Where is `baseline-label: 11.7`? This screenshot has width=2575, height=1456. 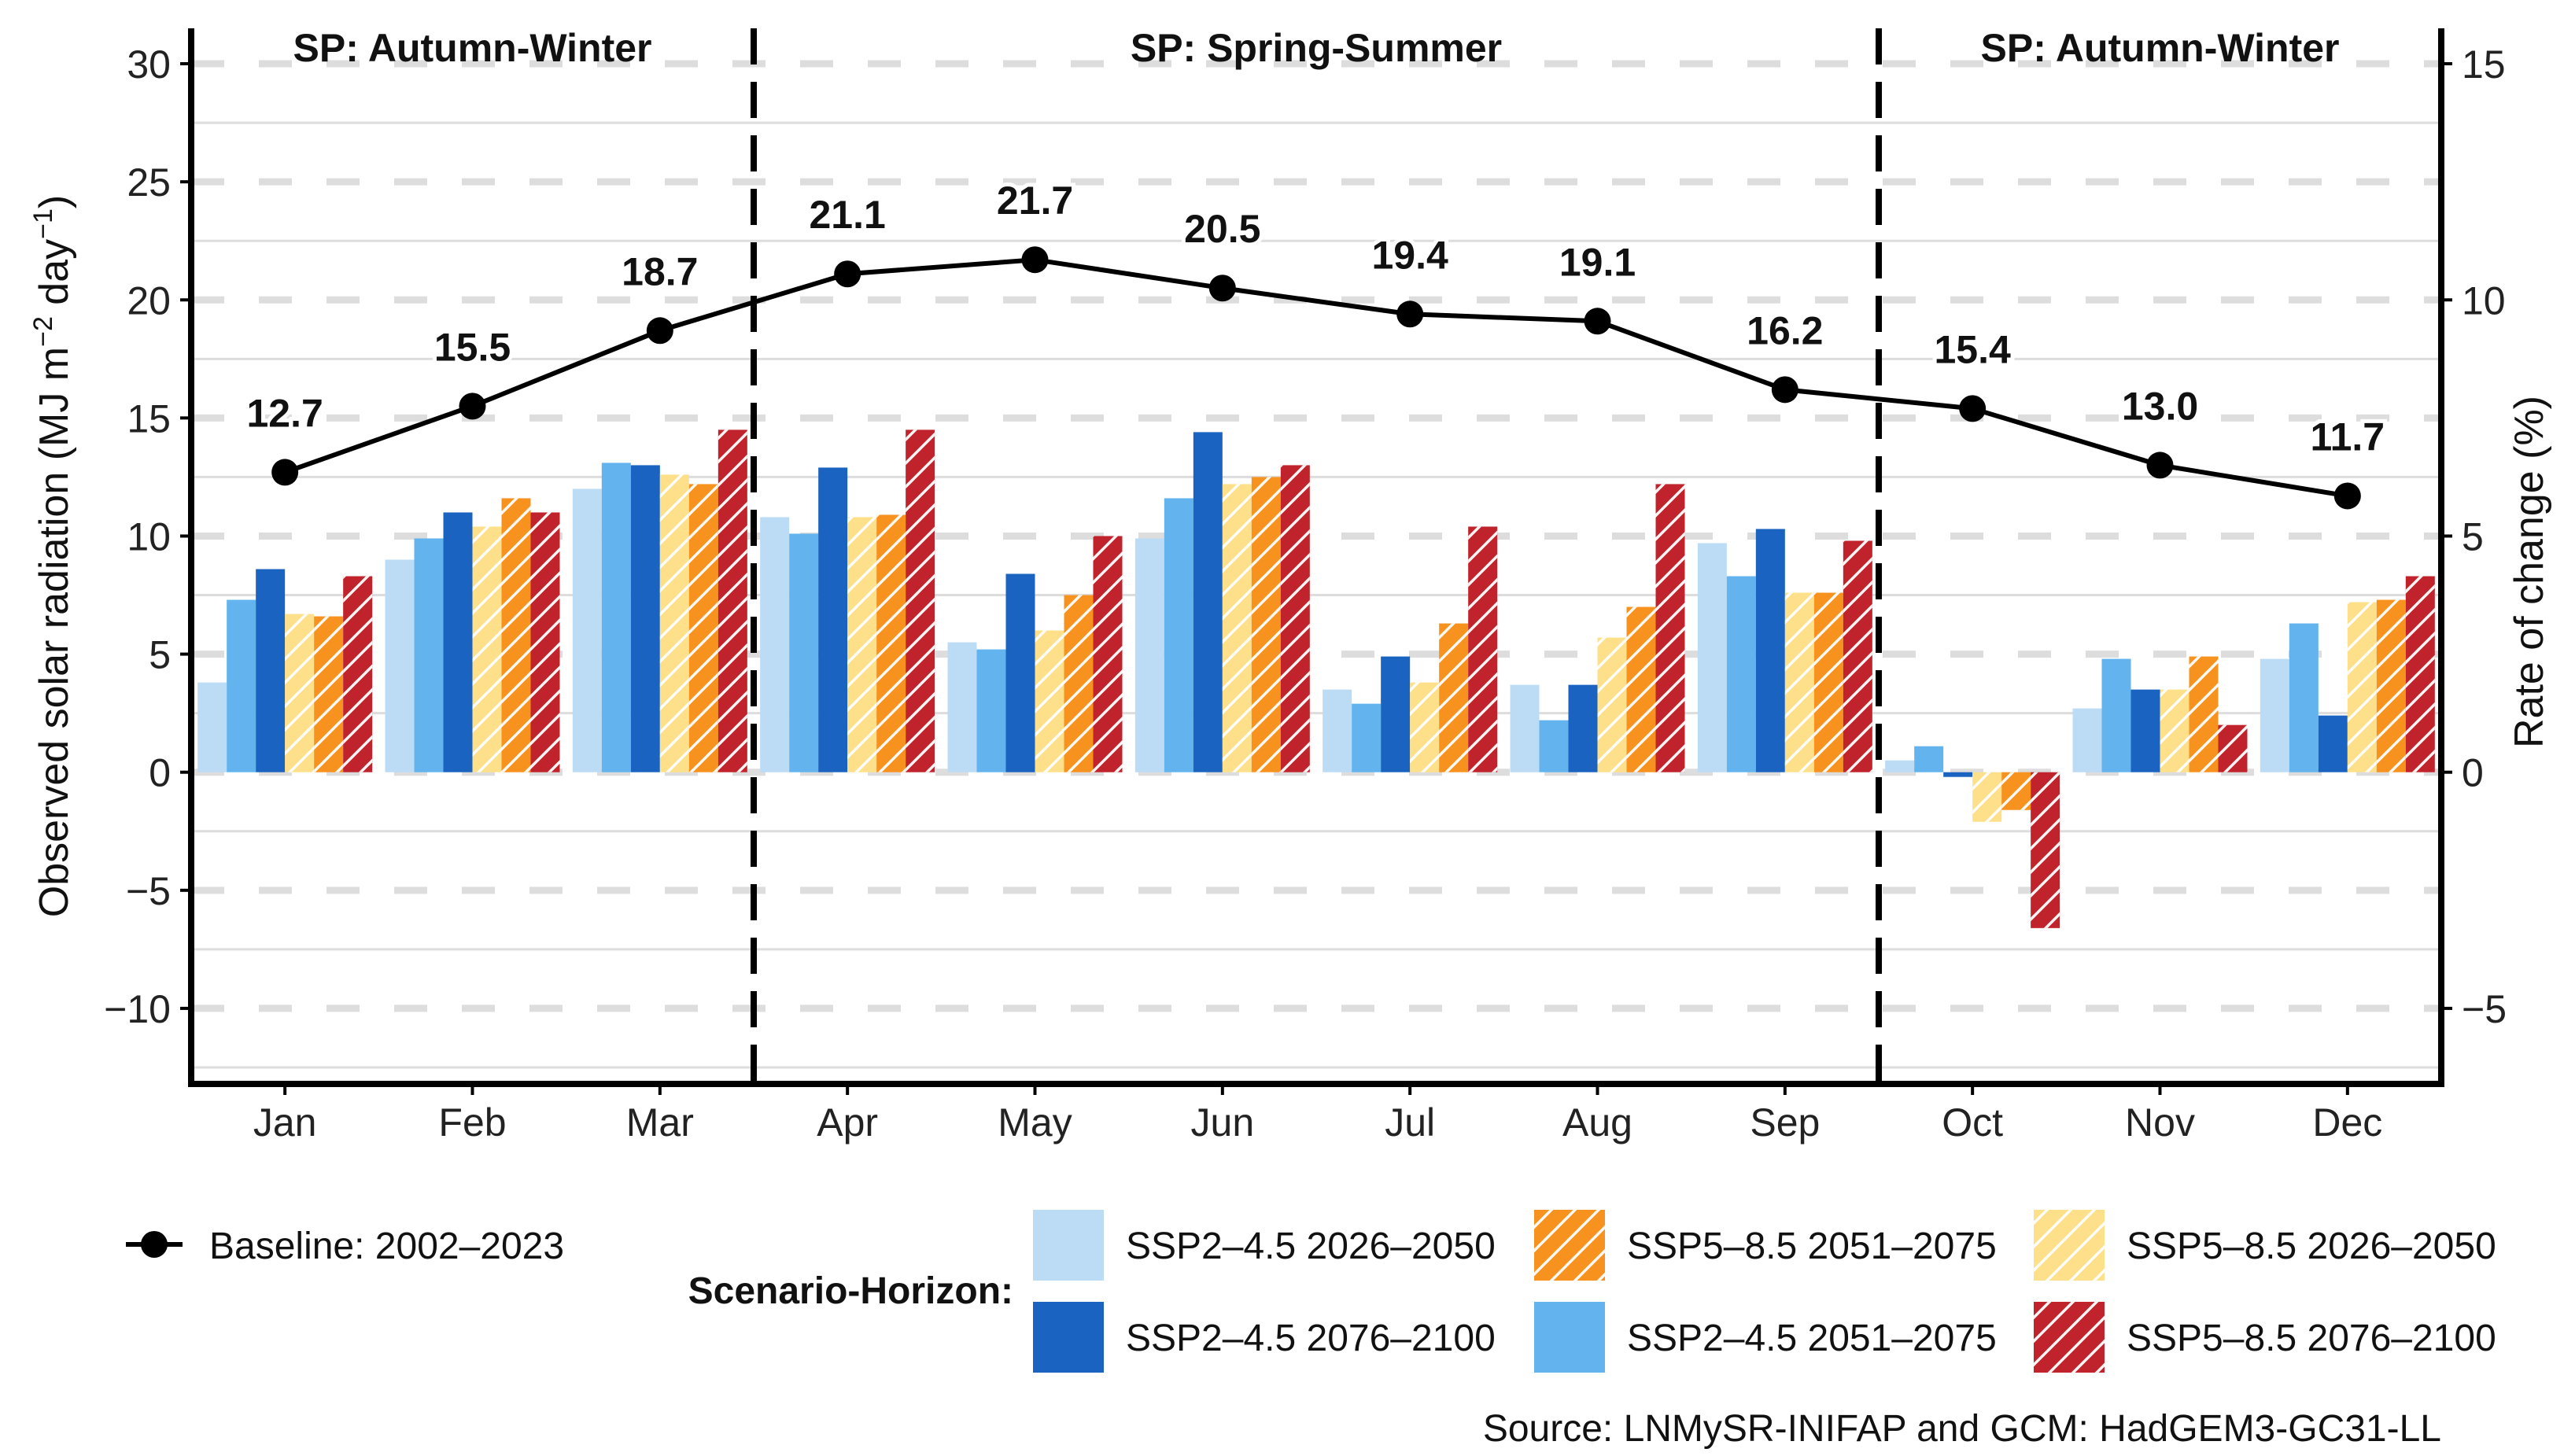 baseline-label: 11.7 is located at coordinates (2348, 437).